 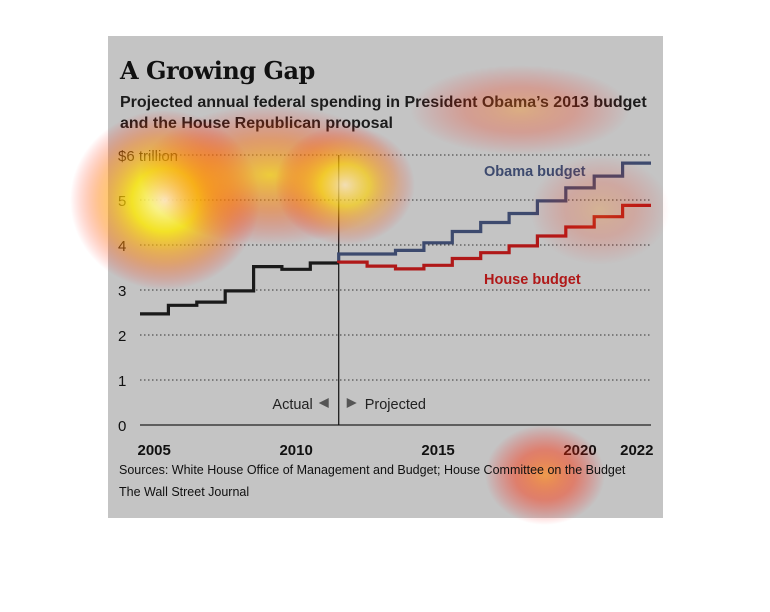 What do you see at coordinates (122, 201) in the screenshot?
I see `y-tick-label: 5` at bounding box center [122, 201].